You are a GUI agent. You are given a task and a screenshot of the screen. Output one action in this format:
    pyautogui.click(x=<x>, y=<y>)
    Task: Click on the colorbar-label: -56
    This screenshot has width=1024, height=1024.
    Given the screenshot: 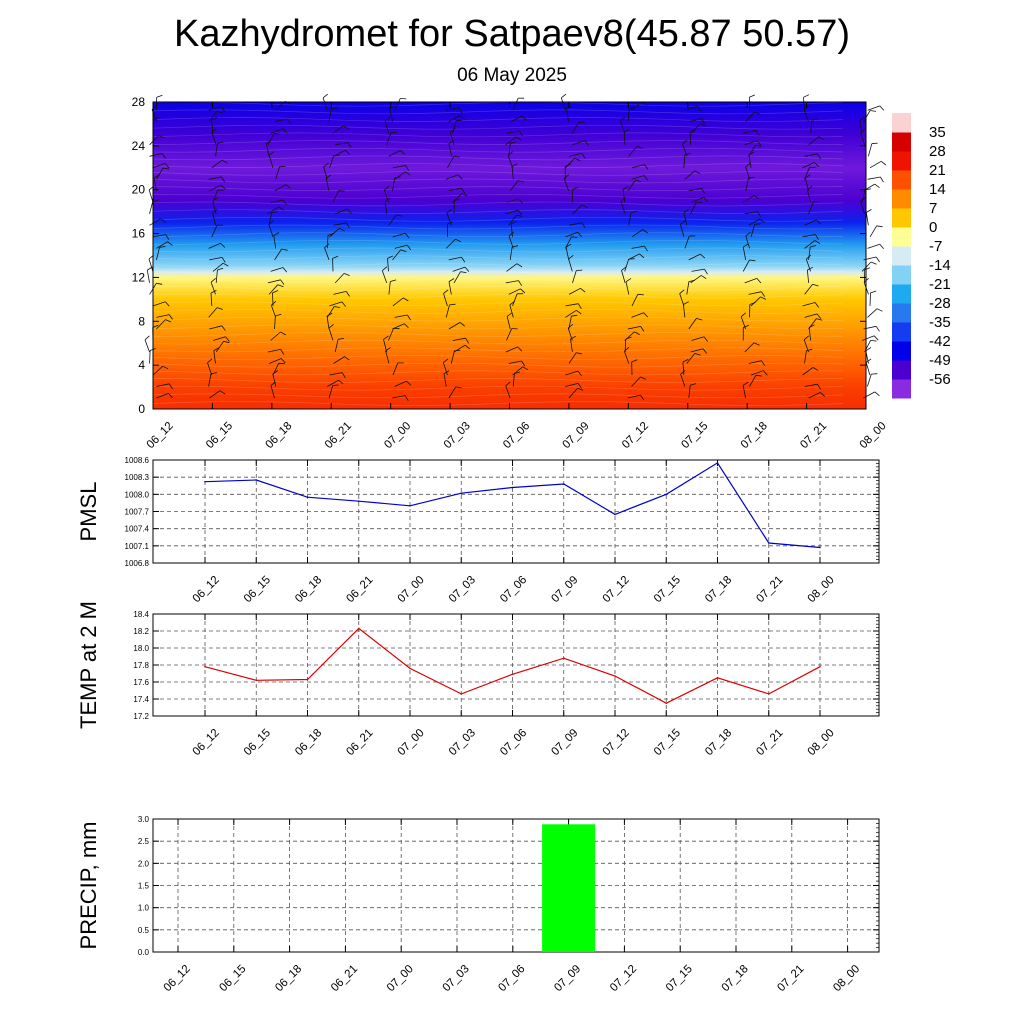 What is the action you would take?
    pyautogui.click(x=940, y=379)
    